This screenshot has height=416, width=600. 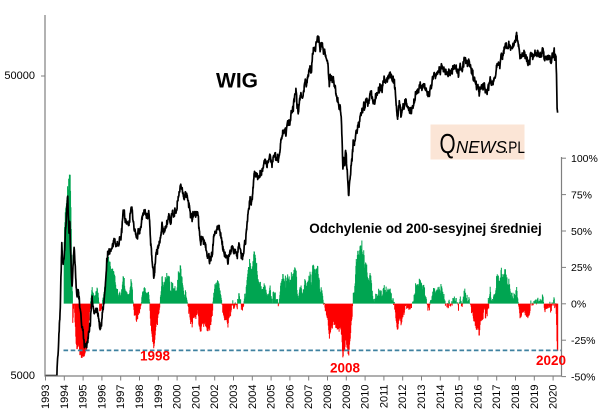 What do you see at coordinates (237, 81) in the screenshot?
I see `svg-text: WIG` at bounding box center [237, 81].